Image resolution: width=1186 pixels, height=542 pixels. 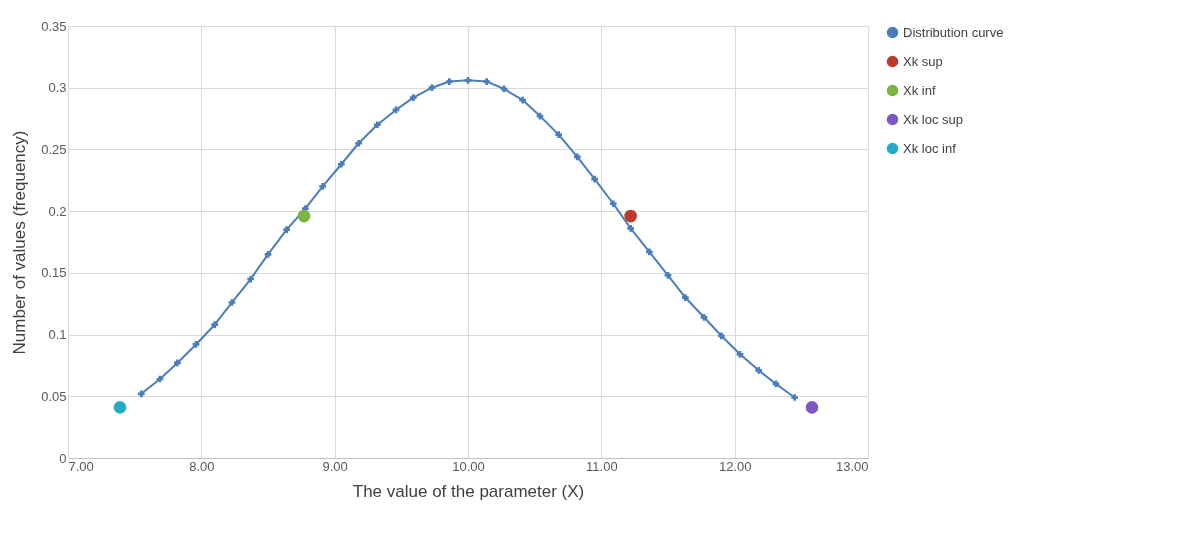 What do you see at coordinates (54, 149) in the screenshot?
I see `y-tick-label: 0.25` at bounding box center [54, 149].